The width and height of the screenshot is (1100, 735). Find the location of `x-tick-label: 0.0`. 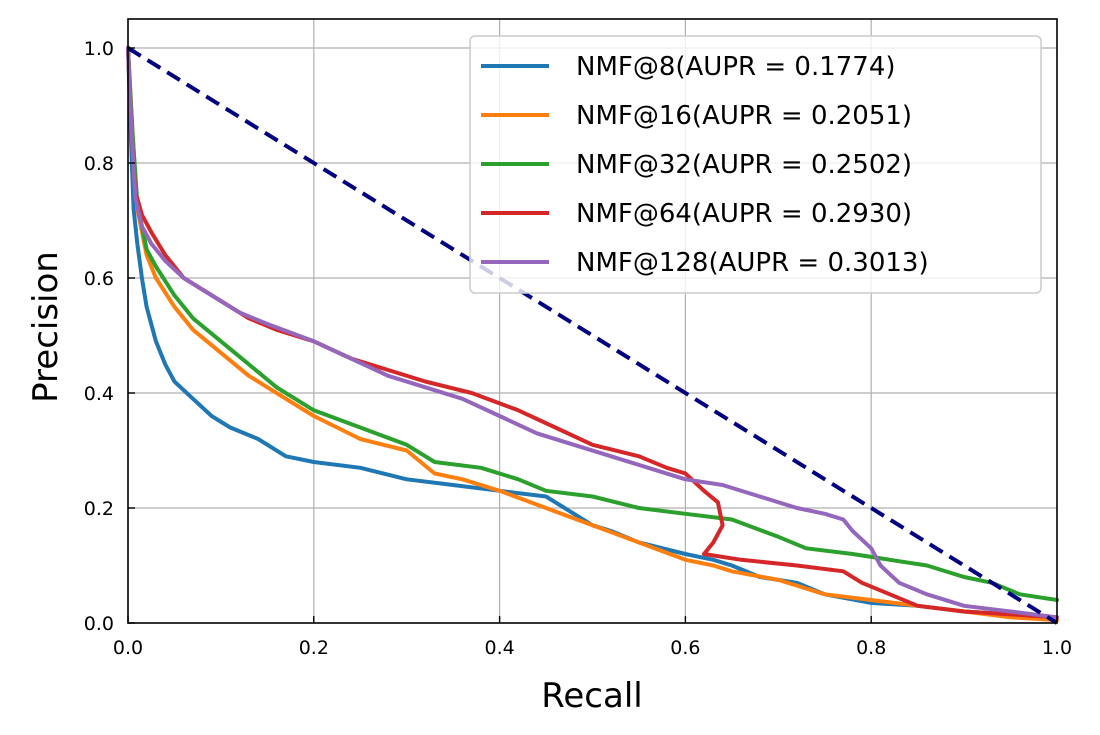

x-tick-label: 0.0 is located at coordinates (128, 648).